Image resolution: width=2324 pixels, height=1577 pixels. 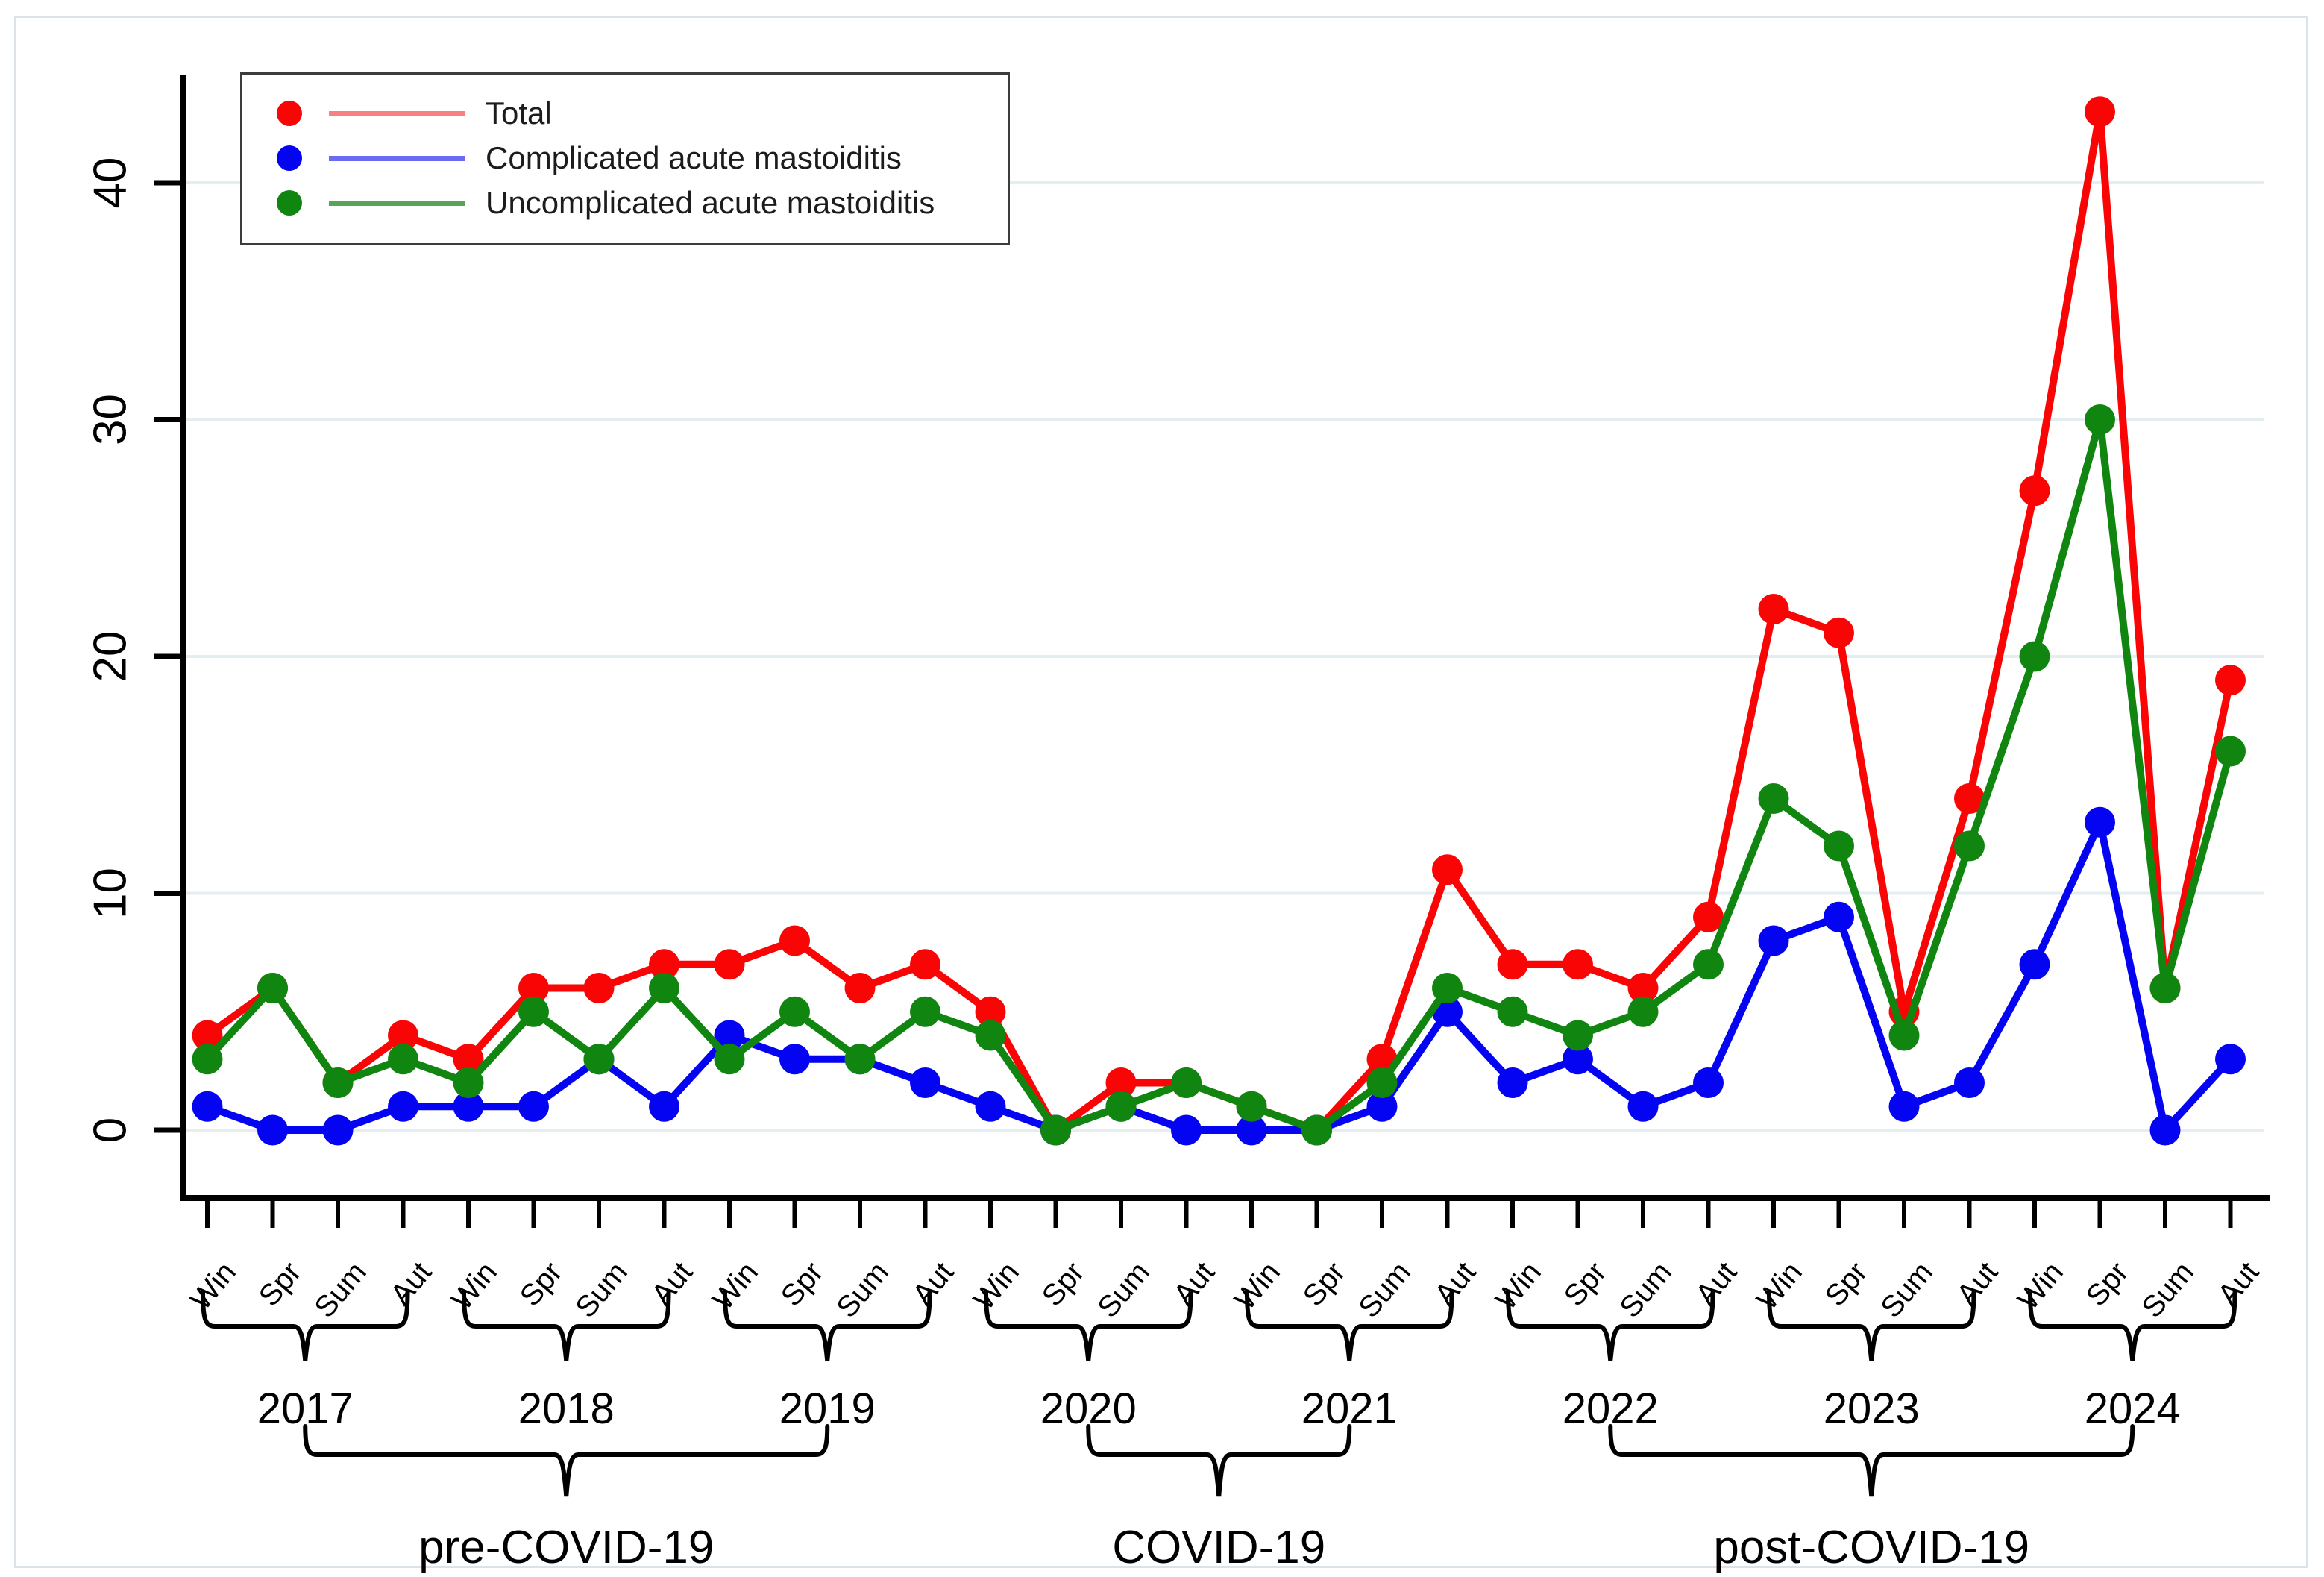 I want to click on y-tick-label: 30, so click(x=110, y=419).